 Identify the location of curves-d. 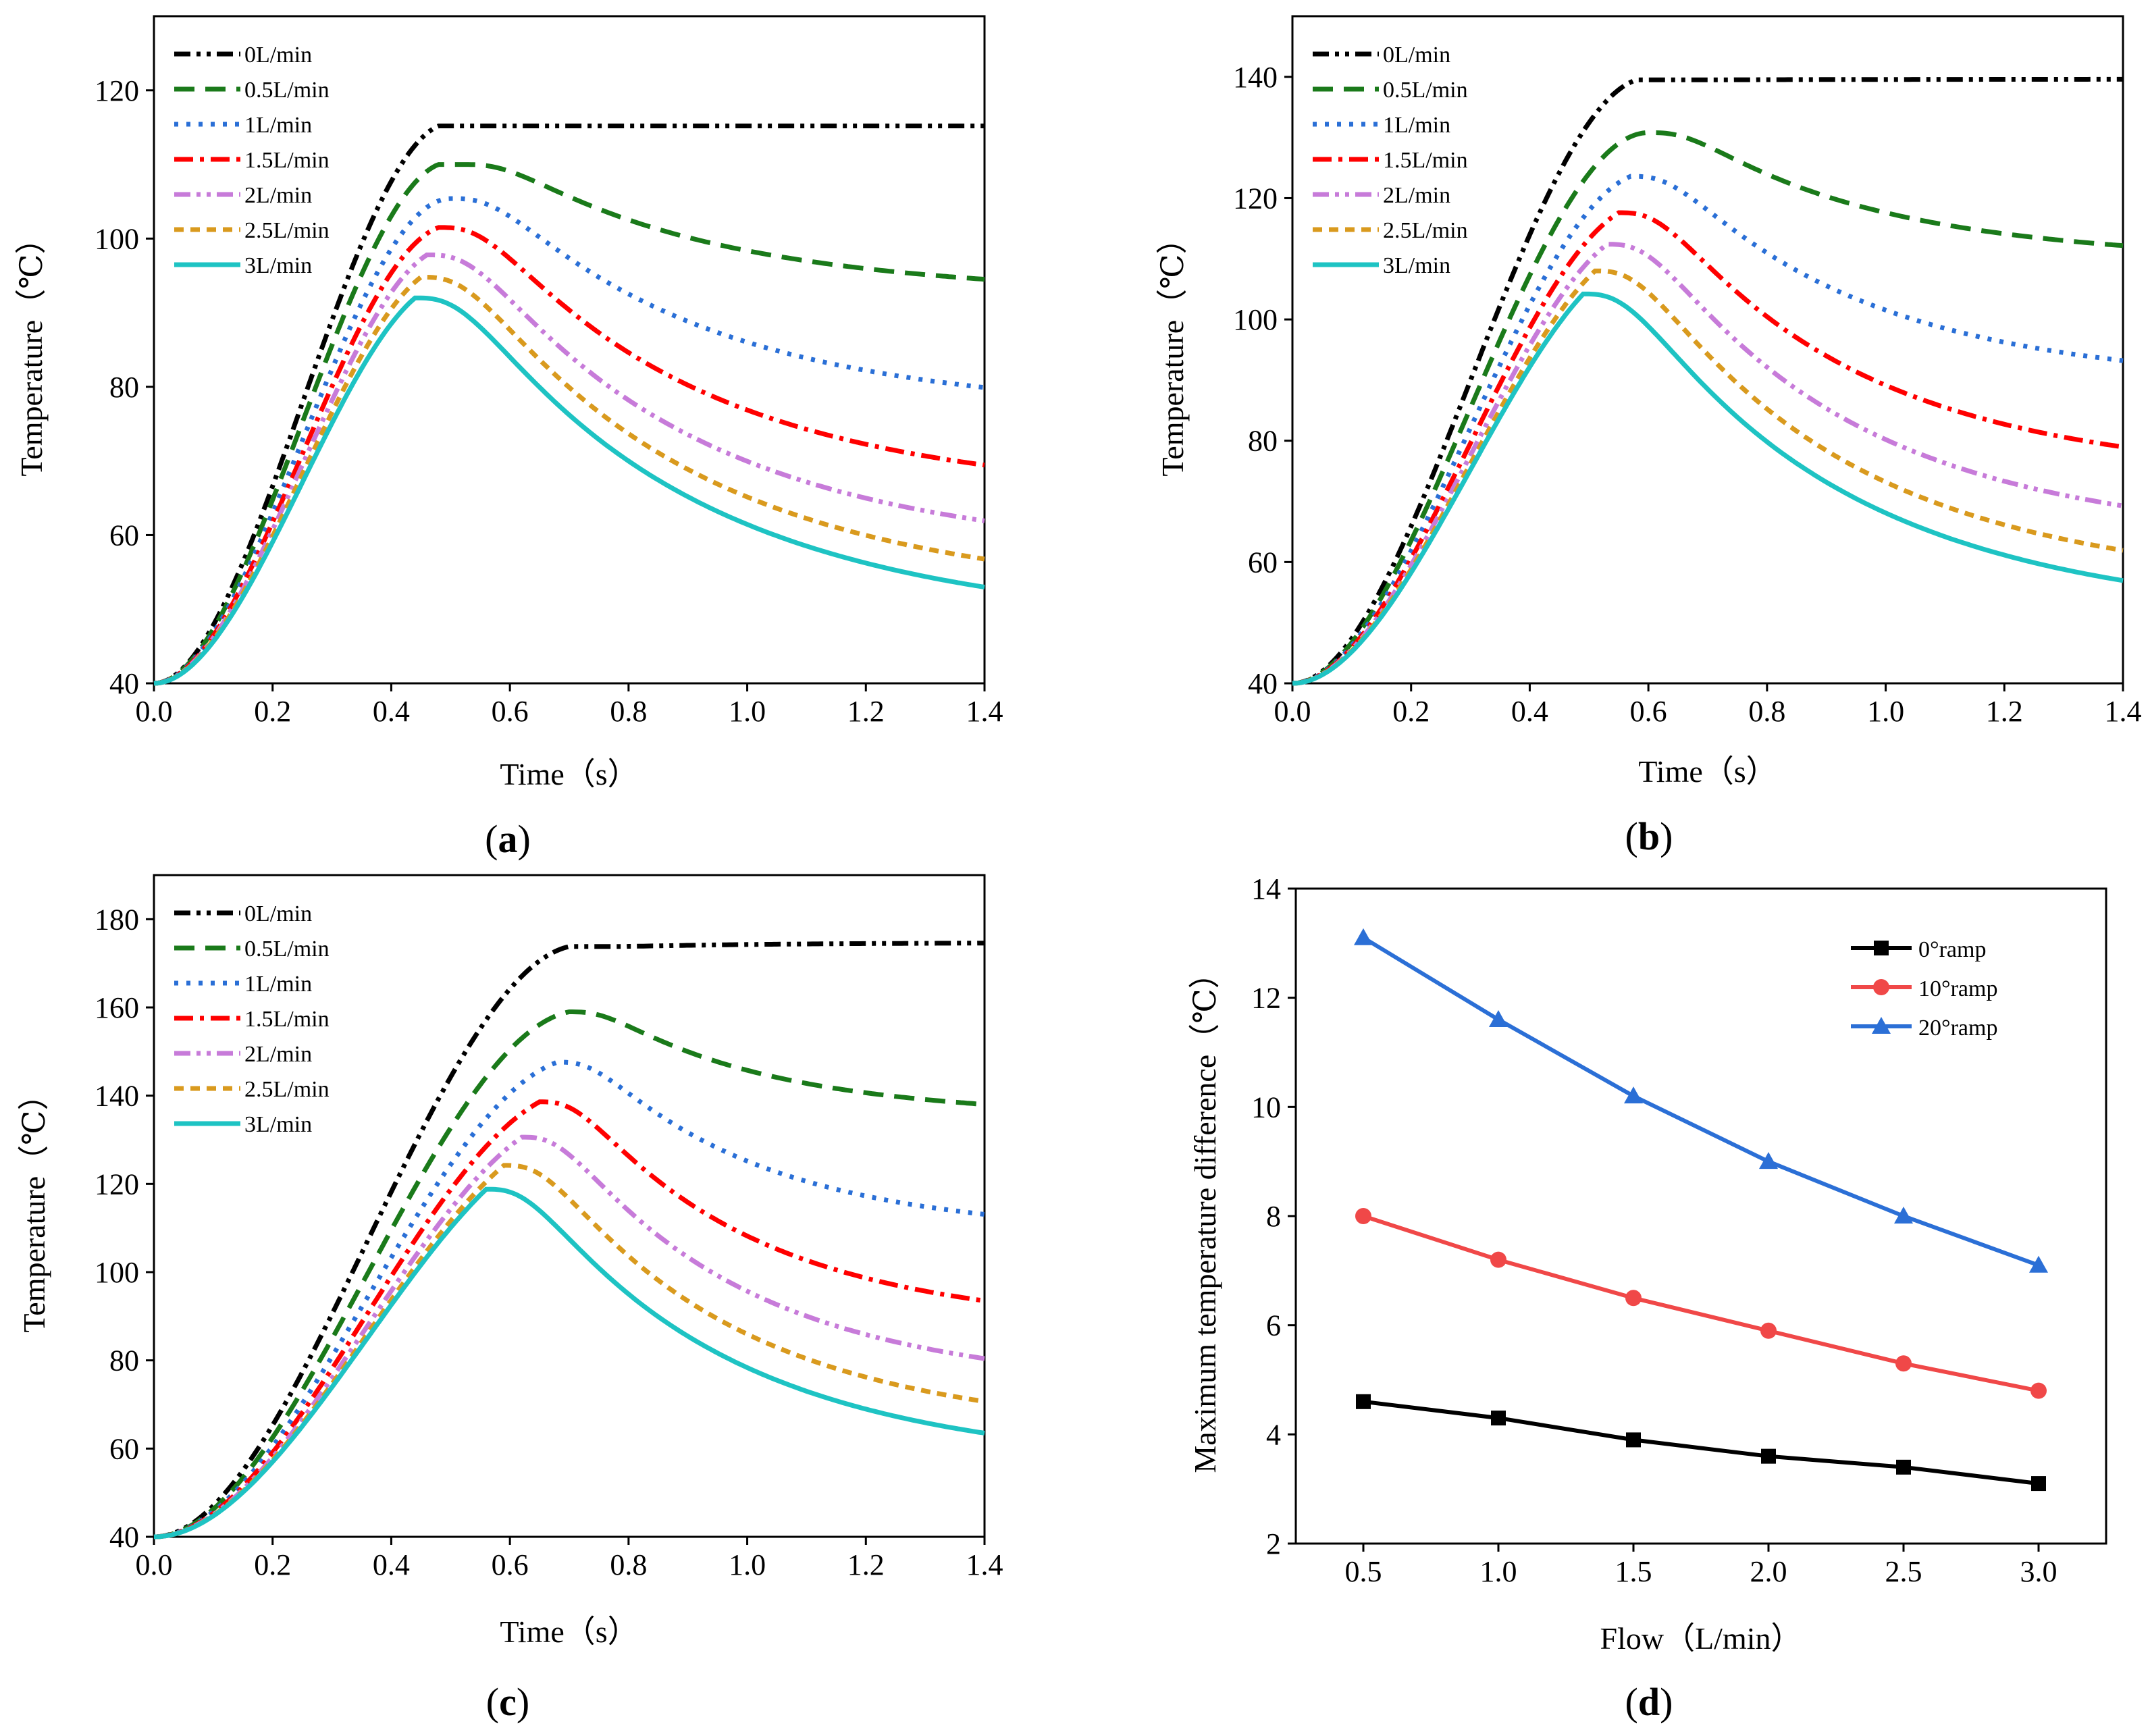
(1701, 1210).